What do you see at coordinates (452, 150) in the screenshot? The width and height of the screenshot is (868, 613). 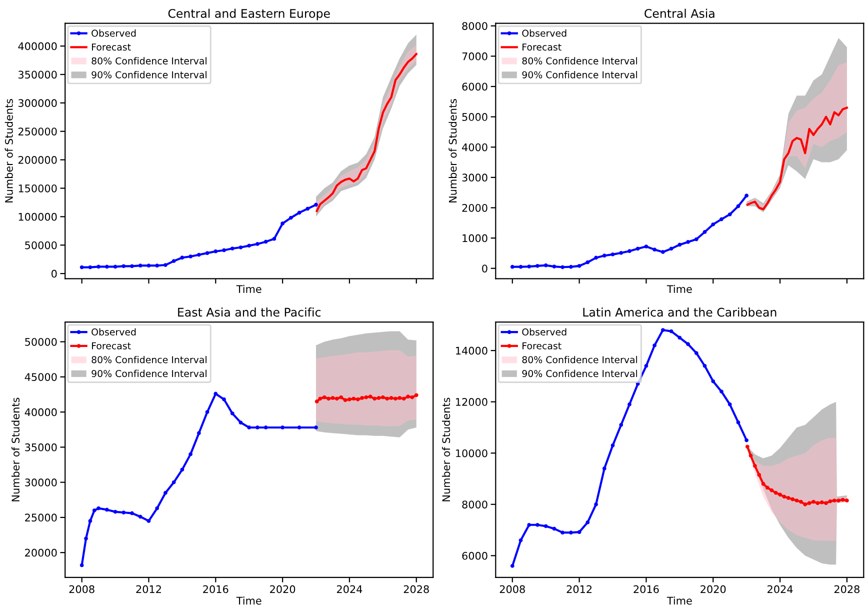 I see `y-axis-title: Number of Students` at bounding box center [452, 150].